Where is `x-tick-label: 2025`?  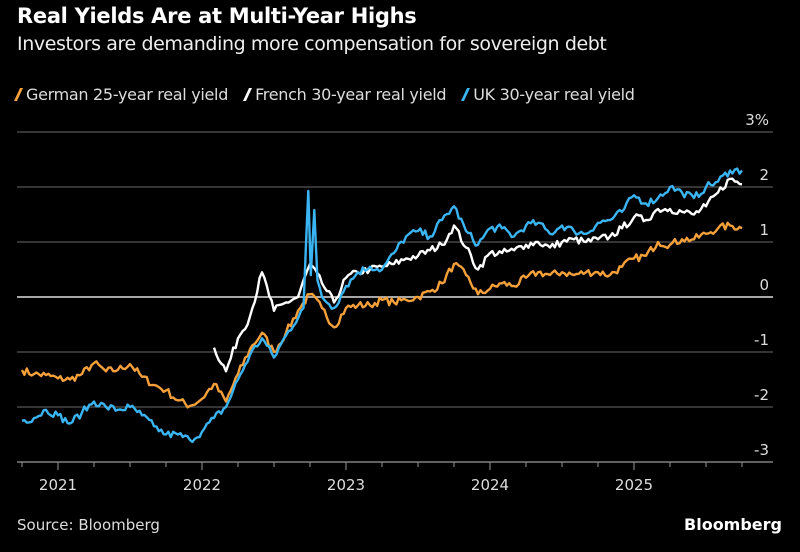
x-tick-label: 2025 is located at coordinates (634, 485).